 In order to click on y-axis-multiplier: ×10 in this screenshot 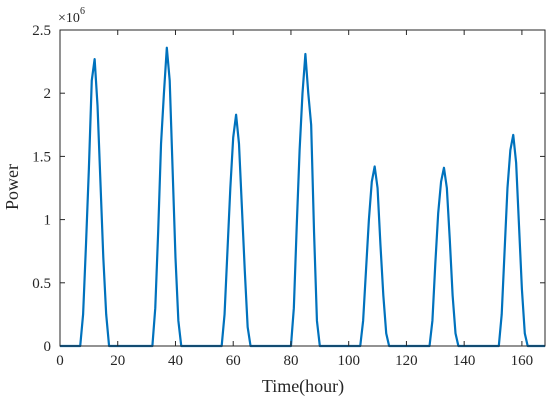, I will do `click(69, 18)`.